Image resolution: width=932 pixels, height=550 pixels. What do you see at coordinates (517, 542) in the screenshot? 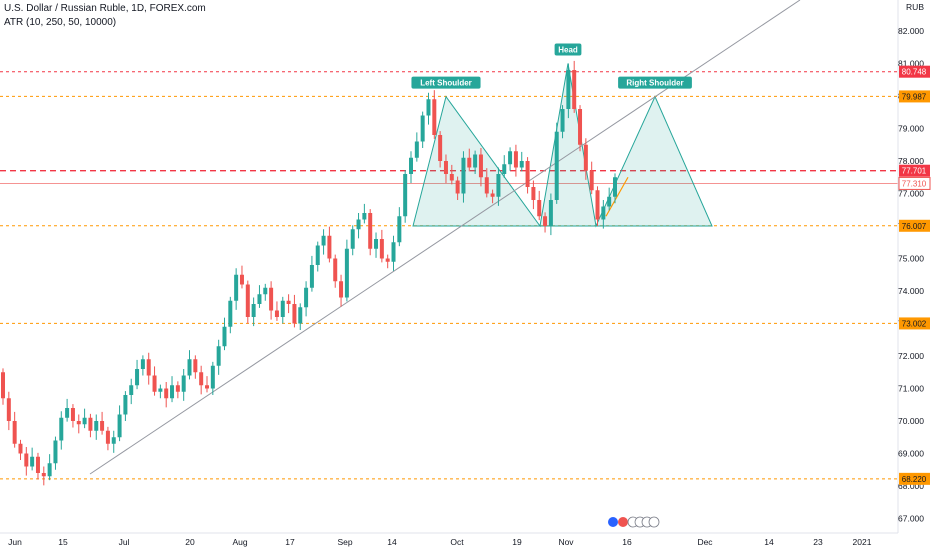
I see `x-tick-label: 19` at bounding box center [517, 542].